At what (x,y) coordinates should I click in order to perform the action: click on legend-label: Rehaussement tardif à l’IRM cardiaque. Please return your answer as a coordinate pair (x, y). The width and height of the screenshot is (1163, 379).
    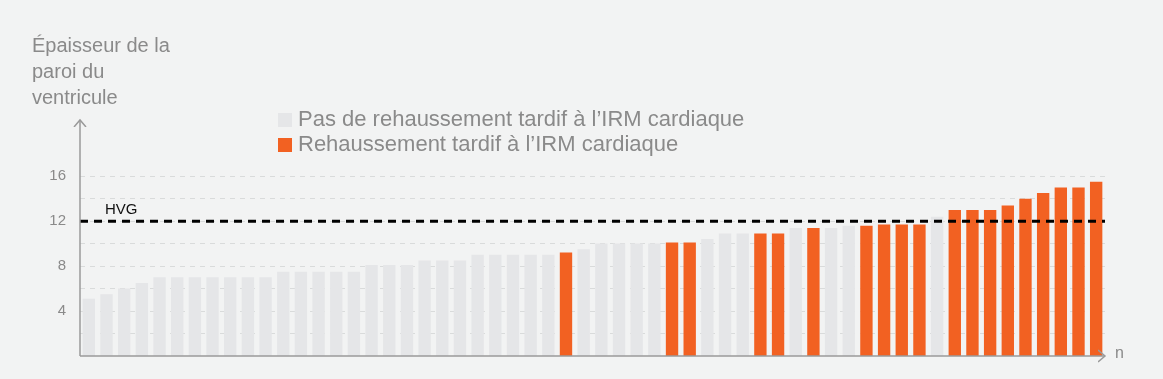
    Looking at the image, I should click on (488, 144).